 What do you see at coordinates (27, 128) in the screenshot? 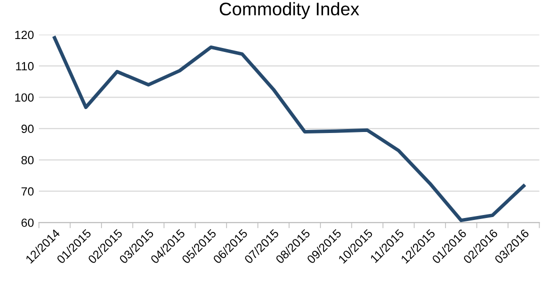
I see `y-tick-label: 90` at bounding box center [27, 128].